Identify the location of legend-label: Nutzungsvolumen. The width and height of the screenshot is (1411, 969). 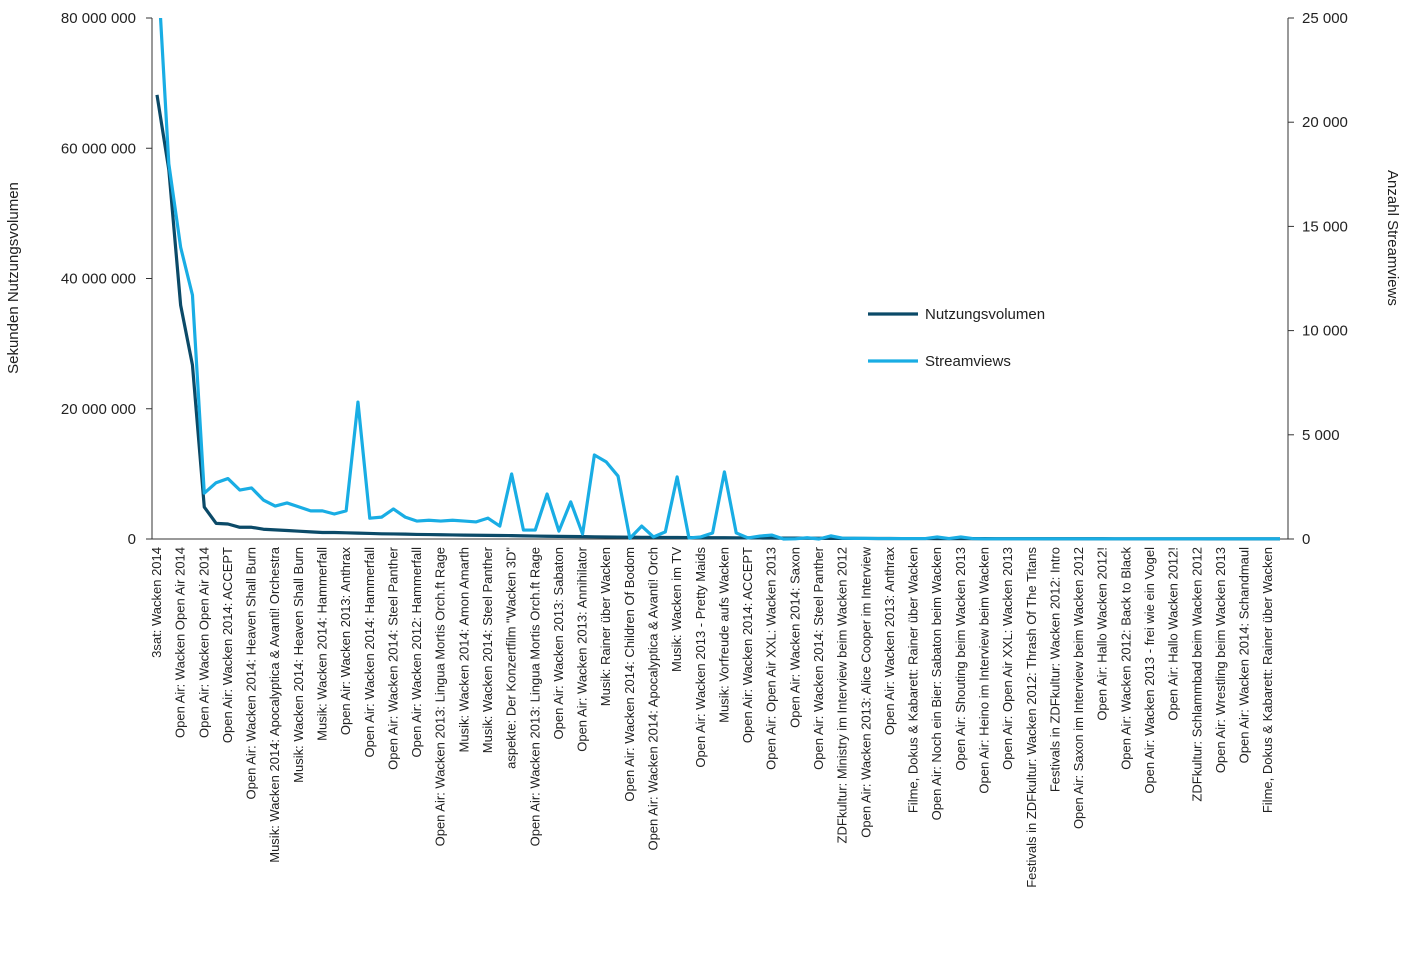
(985, 314).